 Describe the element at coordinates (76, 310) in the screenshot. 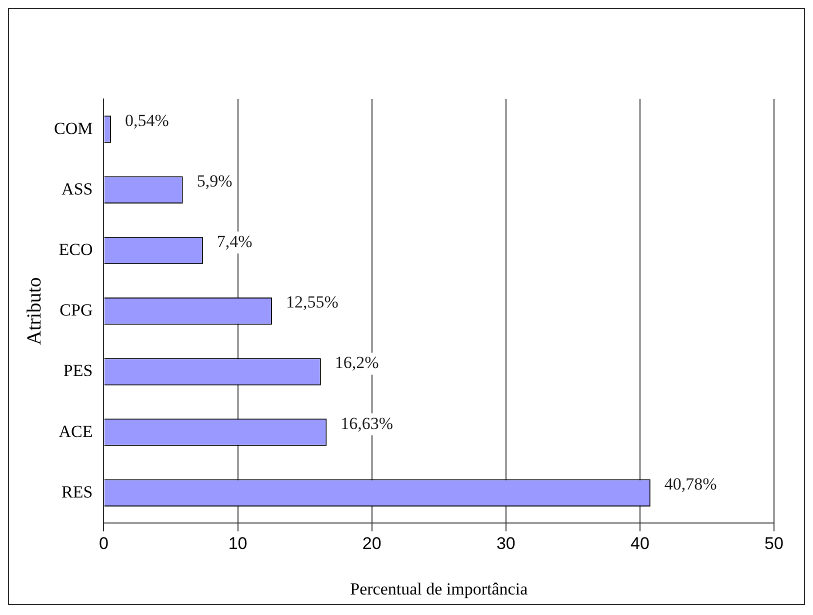

I see `y-tick-label: CPG` at that location.